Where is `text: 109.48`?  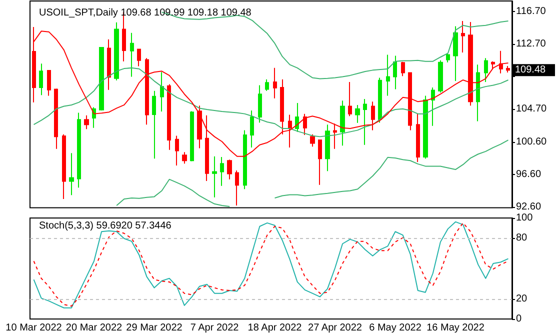 text: 109.48 is located at coordinates (530, 70).